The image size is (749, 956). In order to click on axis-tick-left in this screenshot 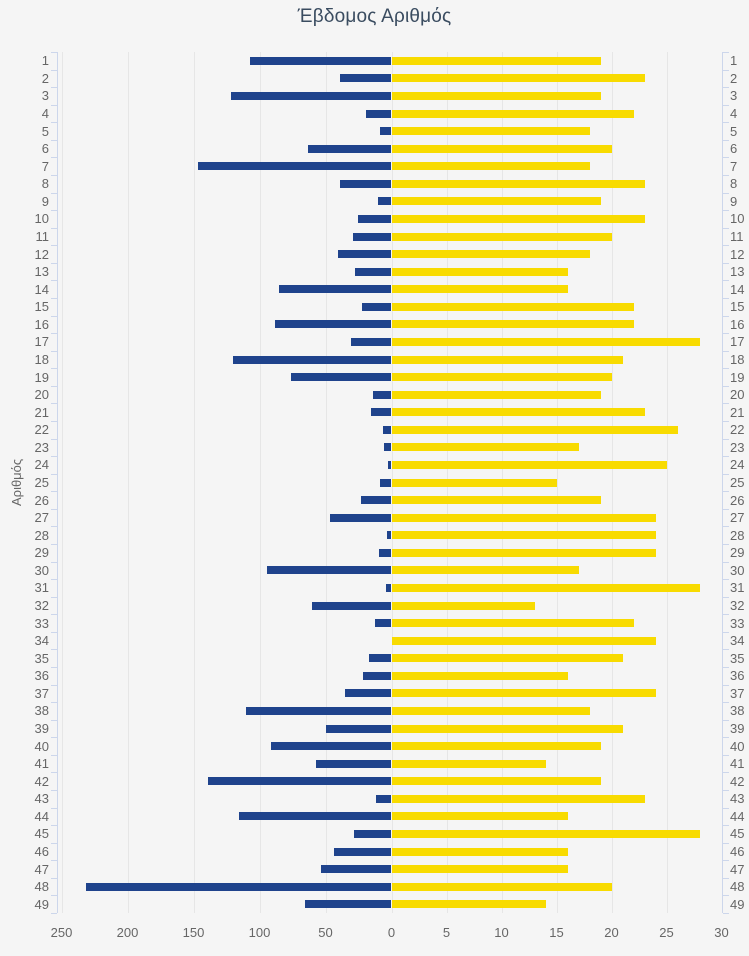, I will do `click(54, 808)`.